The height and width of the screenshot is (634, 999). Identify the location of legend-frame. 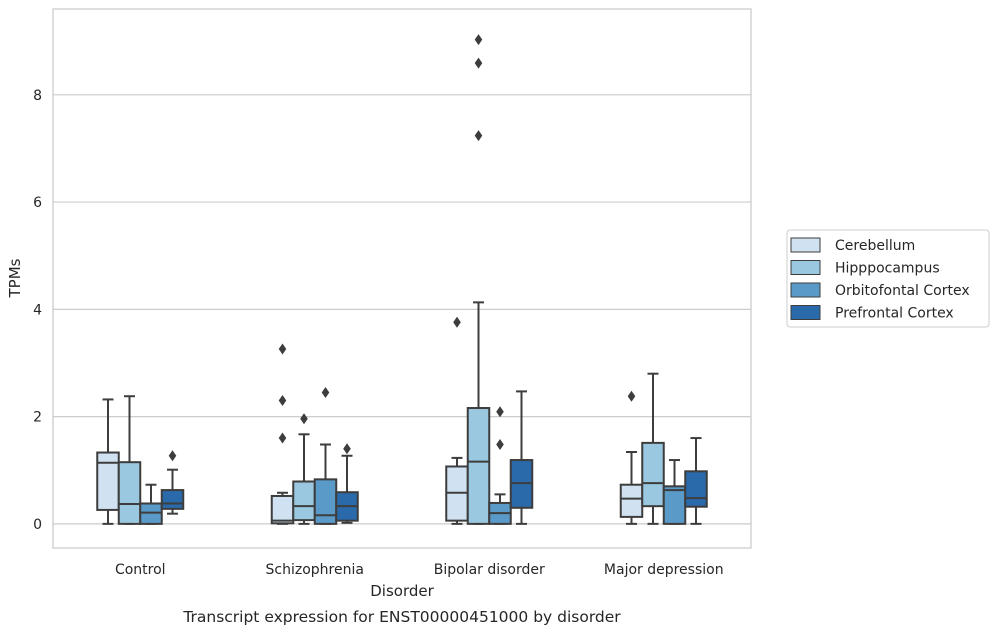
(888, 278).